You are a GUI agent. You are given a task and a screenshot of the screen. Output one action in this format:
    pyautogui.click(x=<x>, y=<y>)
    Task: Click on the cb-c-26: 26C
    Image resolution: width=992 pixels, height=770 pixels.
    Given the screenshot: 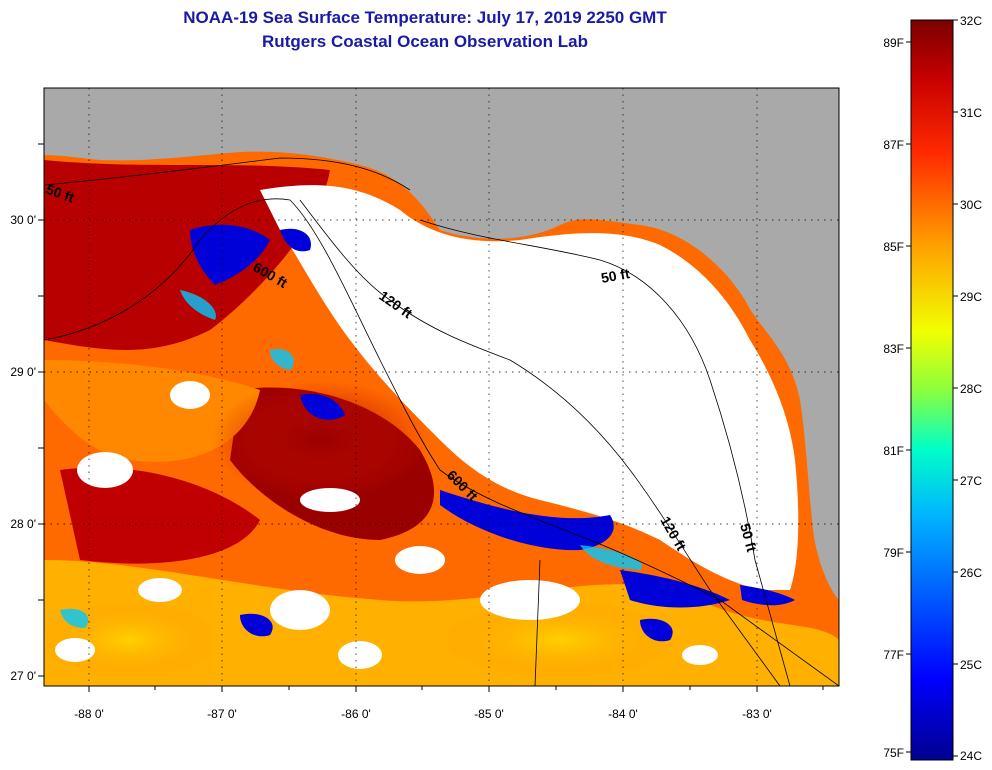 What is the action you would take?
    pyautogui.click(x=971, y=573)
    